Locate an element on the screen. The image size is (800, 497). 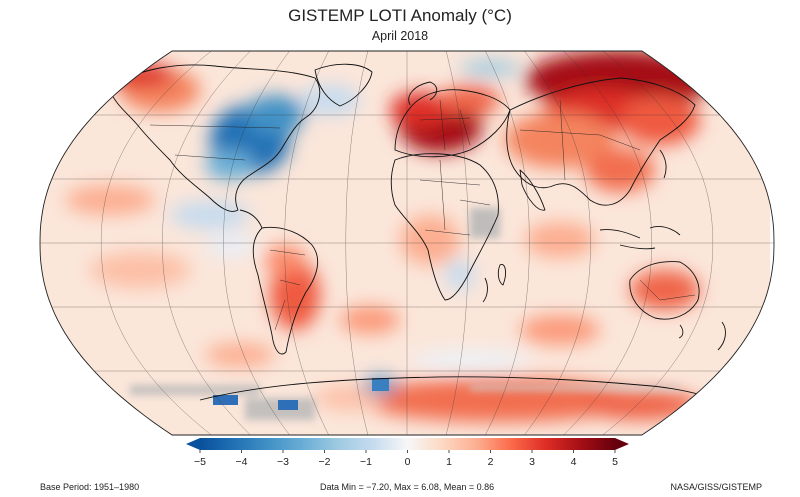
colorbar-tick-label: −4 is located at coordinates (242, 462).